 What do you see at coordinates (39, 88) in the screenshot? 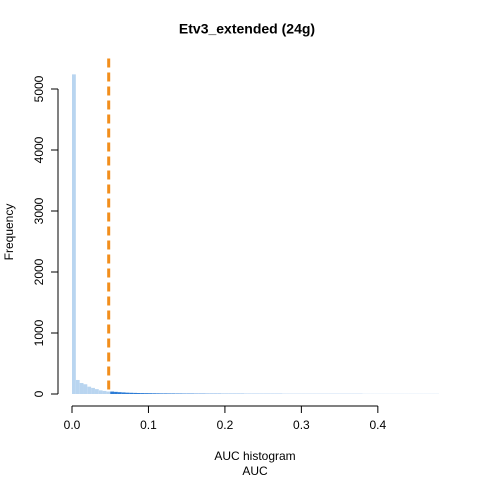
I see `y-tick-label: 5000` at bounding box center [39, 88].